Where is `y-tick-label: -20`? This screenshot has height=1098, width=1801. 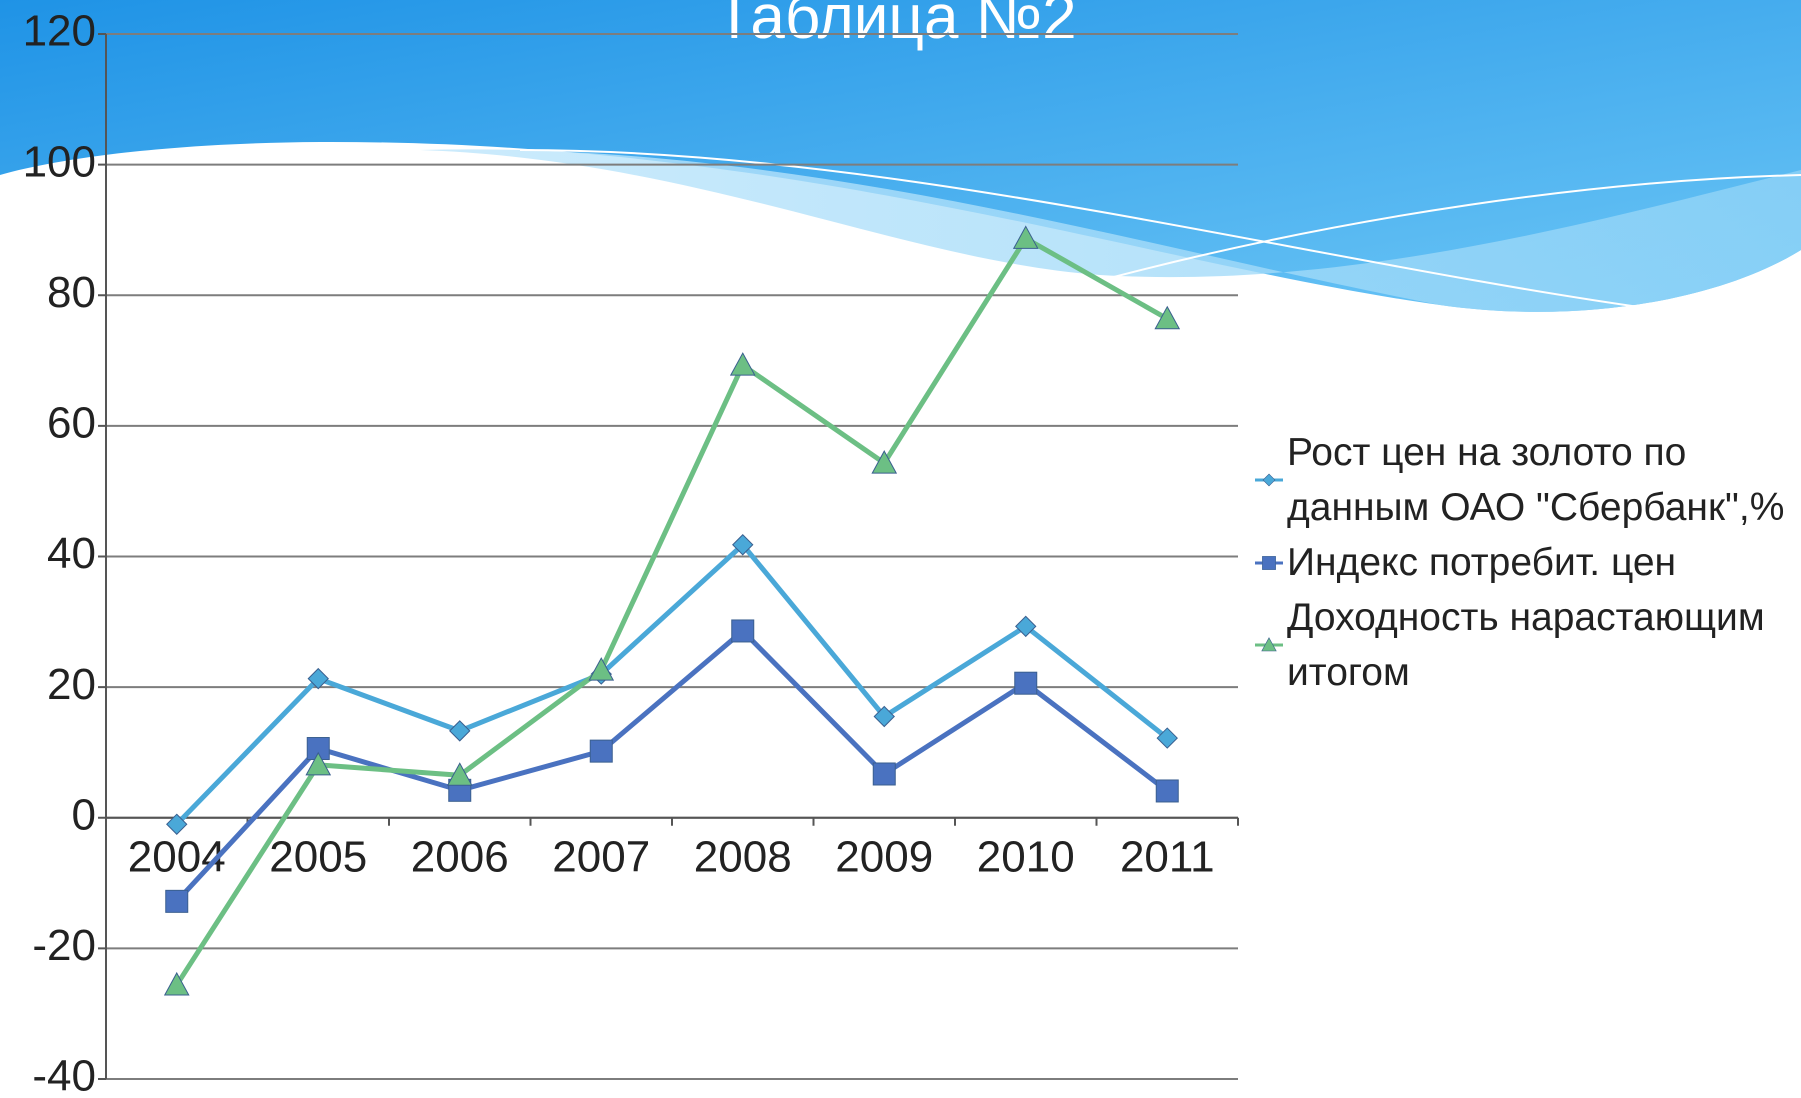 y-tick-label: -20 is located at coordinates (64, 945).